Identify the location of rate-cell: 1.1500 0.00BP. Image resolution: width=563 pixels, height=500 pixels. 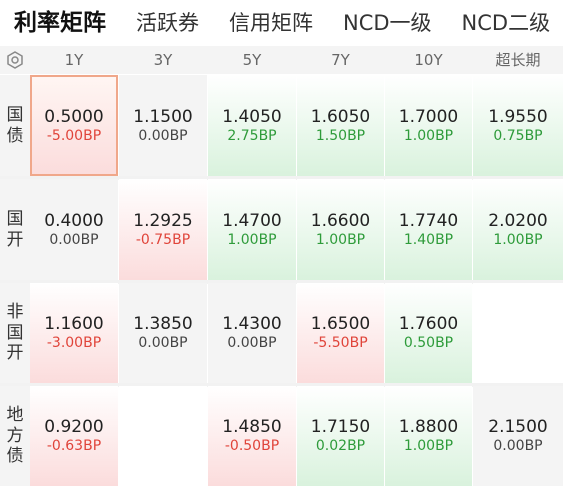
(163, 125).